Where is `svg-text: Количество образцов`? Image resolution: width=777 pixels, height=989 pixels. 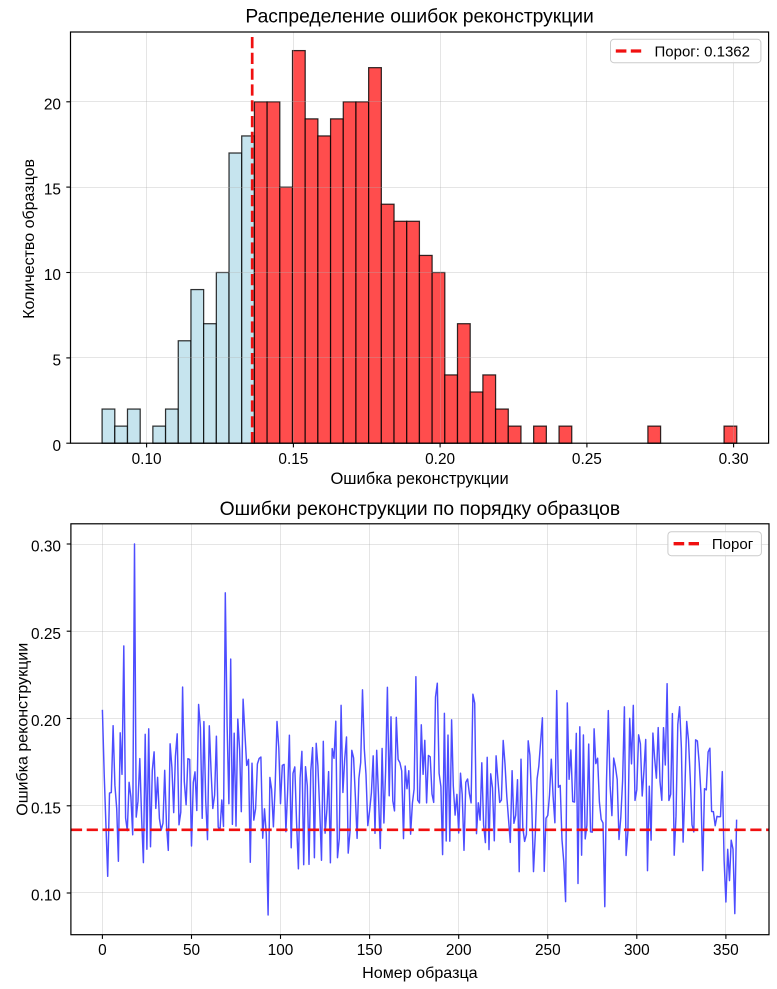
svg-text: Количество образцов is located at coordinates (29, 239).